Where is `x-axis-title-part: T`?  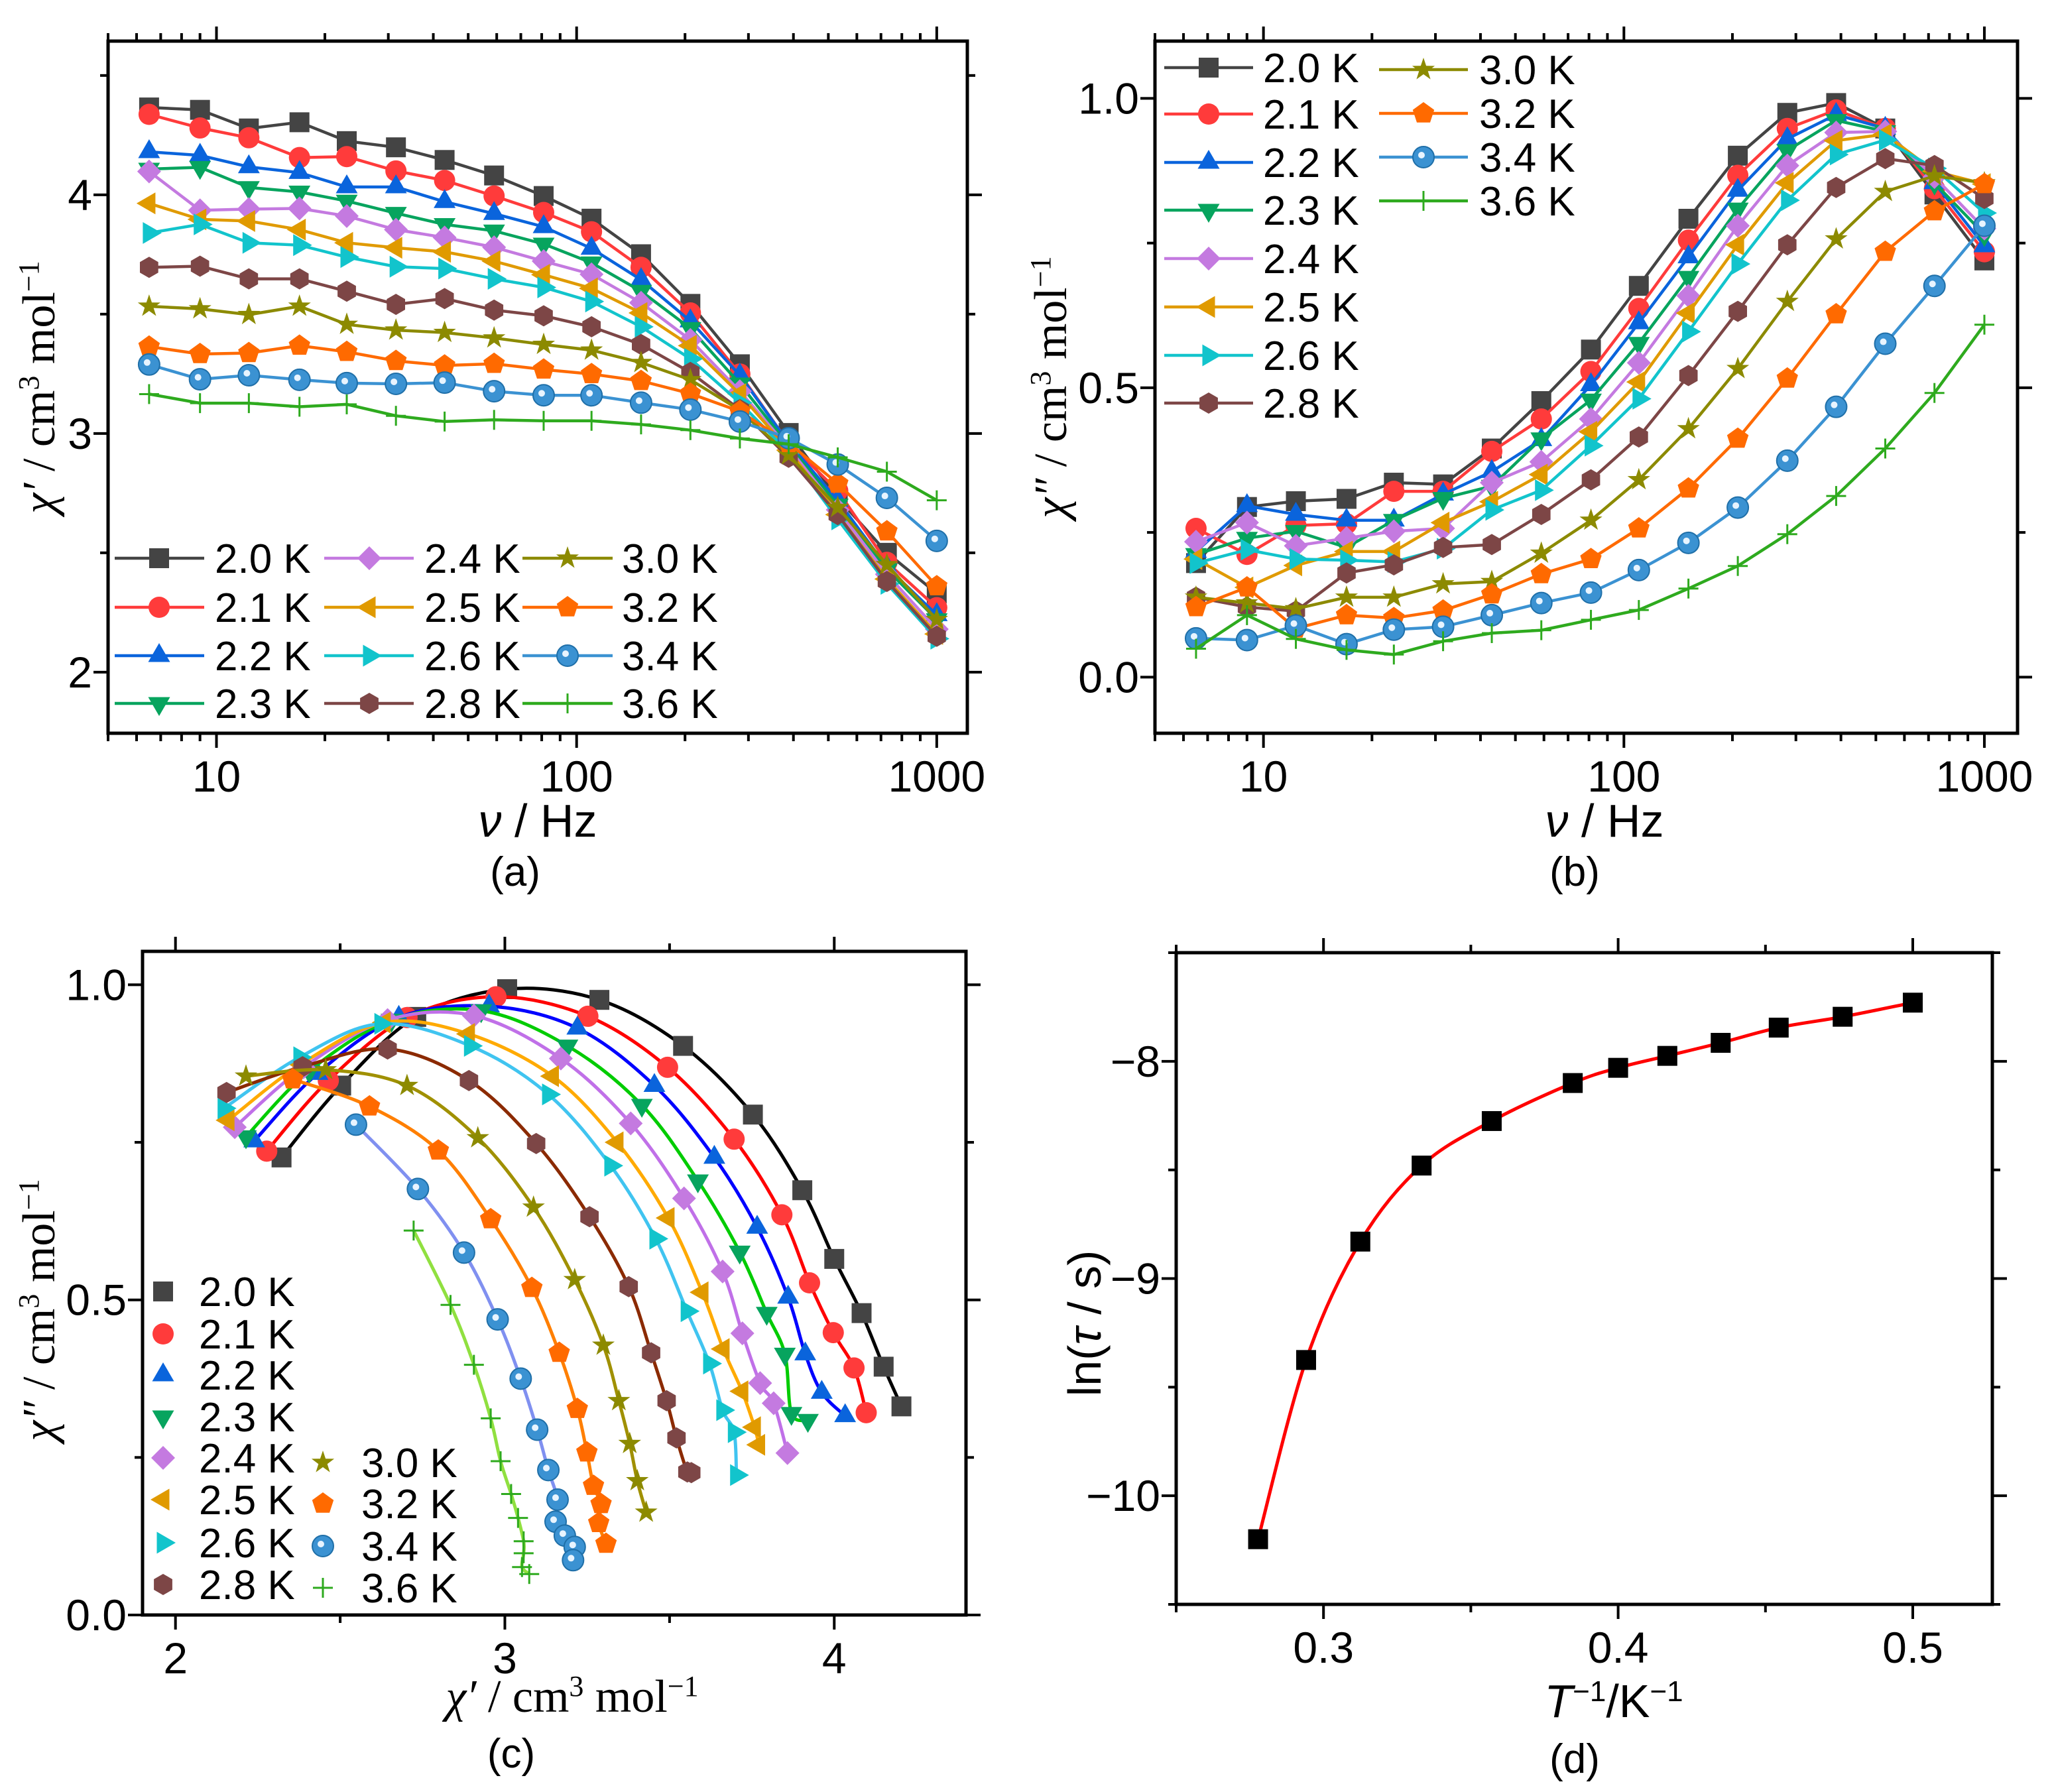 x-axis-title-part: T is located at coordinates (1560, 1701).